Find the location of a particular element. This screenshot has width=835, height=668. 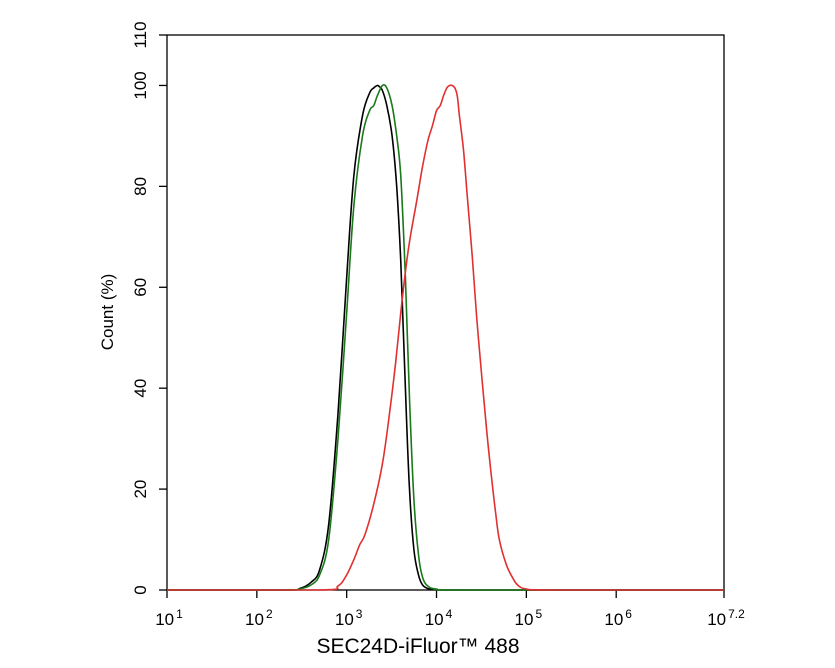

x-tick-label: 10 7.2 is located at coordinates (726, 618).